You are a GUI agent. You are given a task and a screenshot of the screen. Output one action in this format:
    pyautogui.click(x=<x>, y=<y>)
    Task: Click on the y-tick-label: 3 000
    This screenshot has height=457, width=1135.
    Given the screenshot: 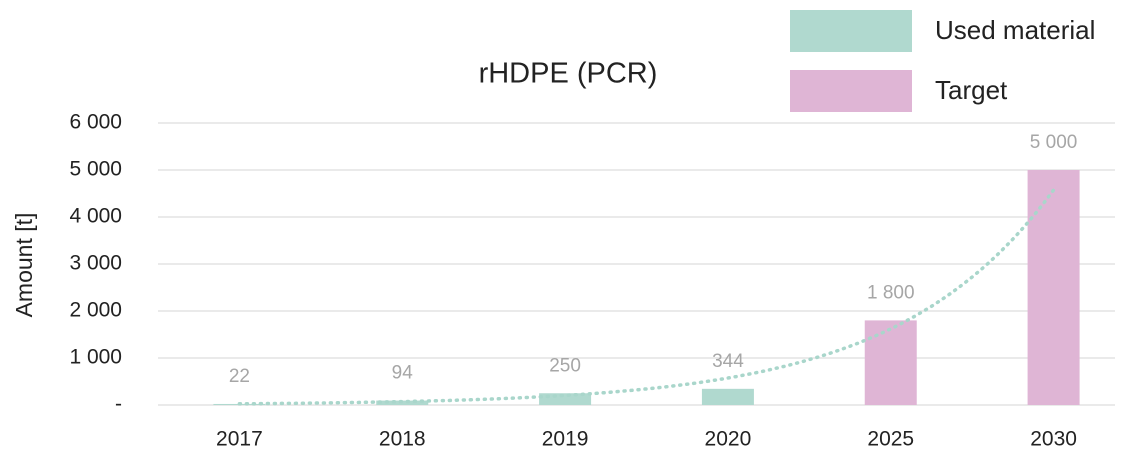 What is the action you would take?
    pyautogui.click(x=95, y=263)
    